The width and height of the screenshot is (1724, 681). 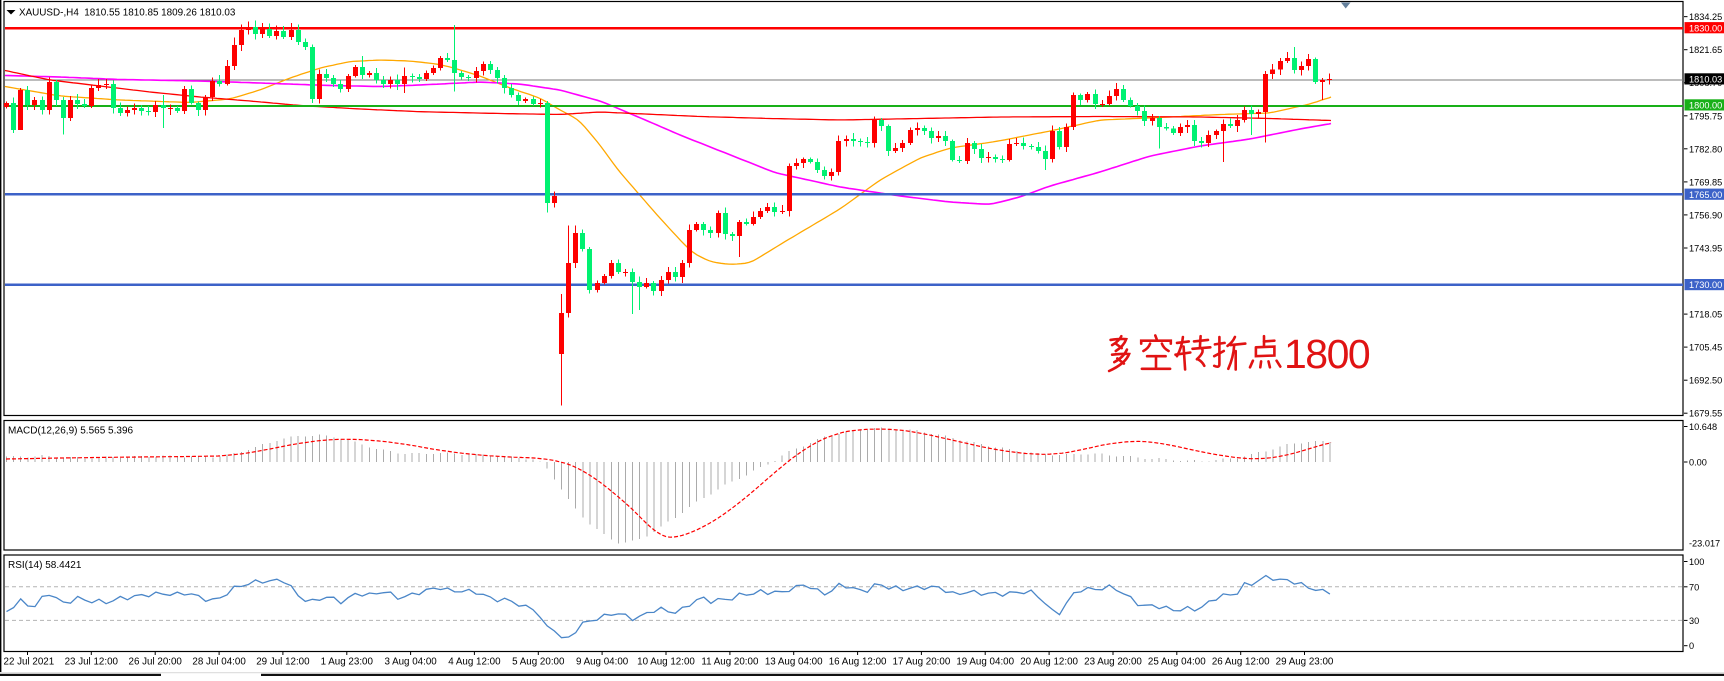 What do you see at coordinates (1705, 414) in the screenshot?
I see `svg-text: 1679.55` at bounding box center [1705, 414].